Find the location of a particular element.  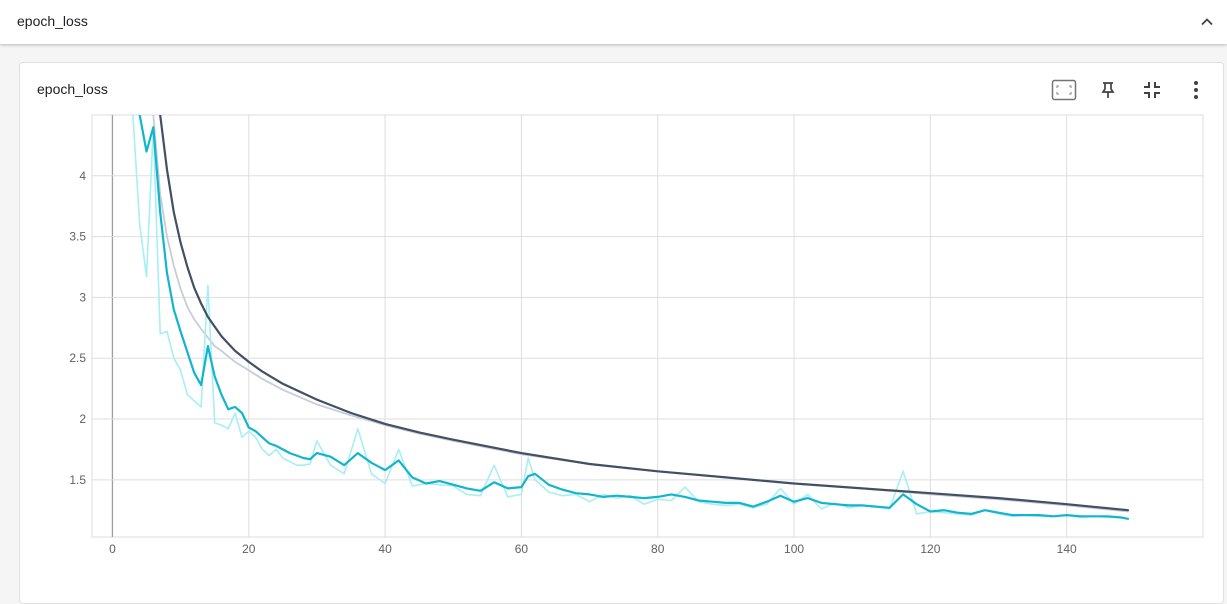

more-vert-icon is located at coordinates (1196, 90).